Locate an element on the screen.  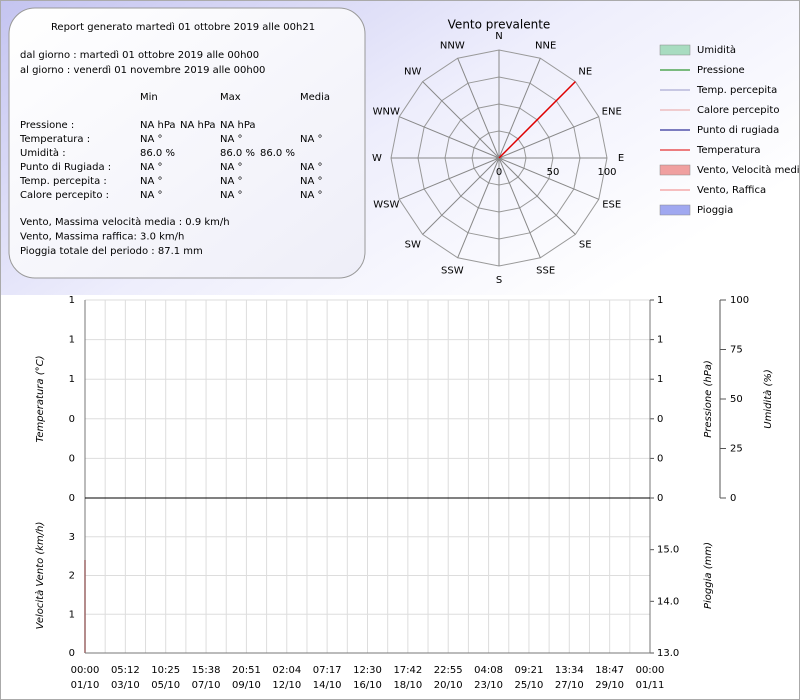
rose-value is located at coordinates (537, 120).